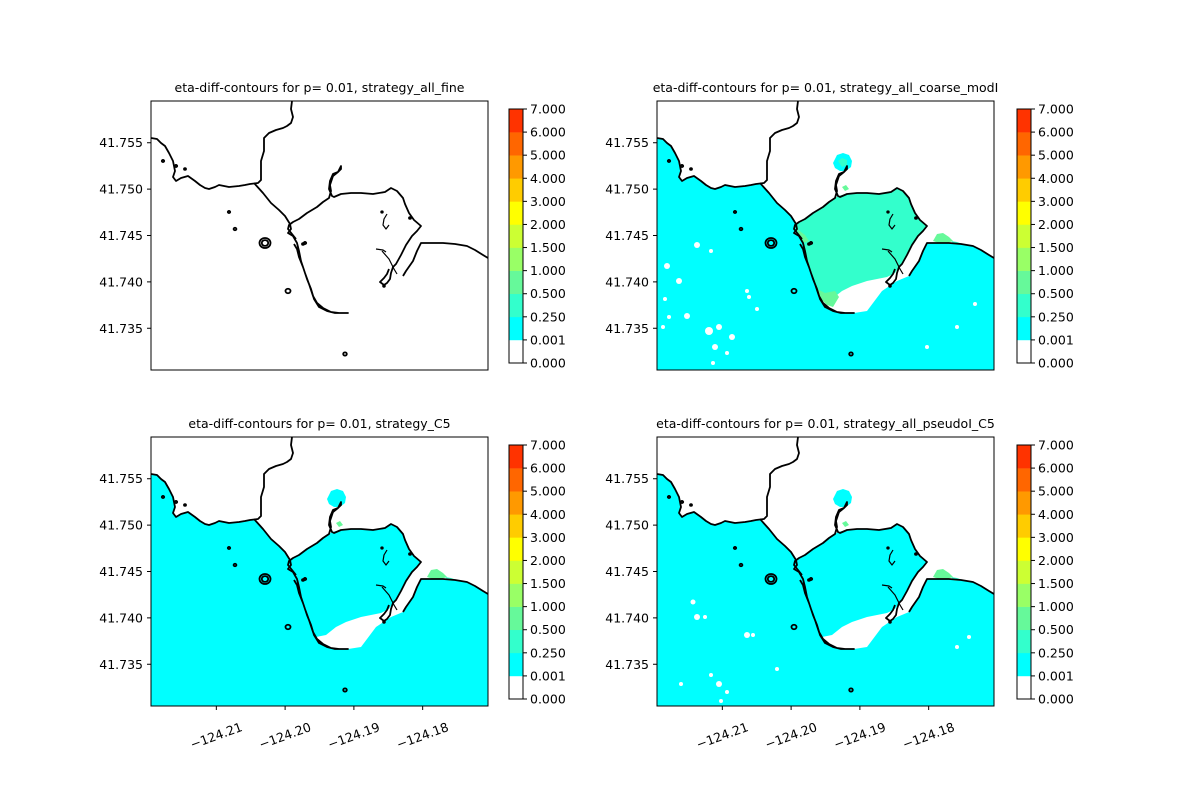 The image size is (1200, 800). What do you see at coordinates (1056, 491) in the screenshot?
I see `colorbar-tick-label: 5.000` at bounding box center [1056, 491].